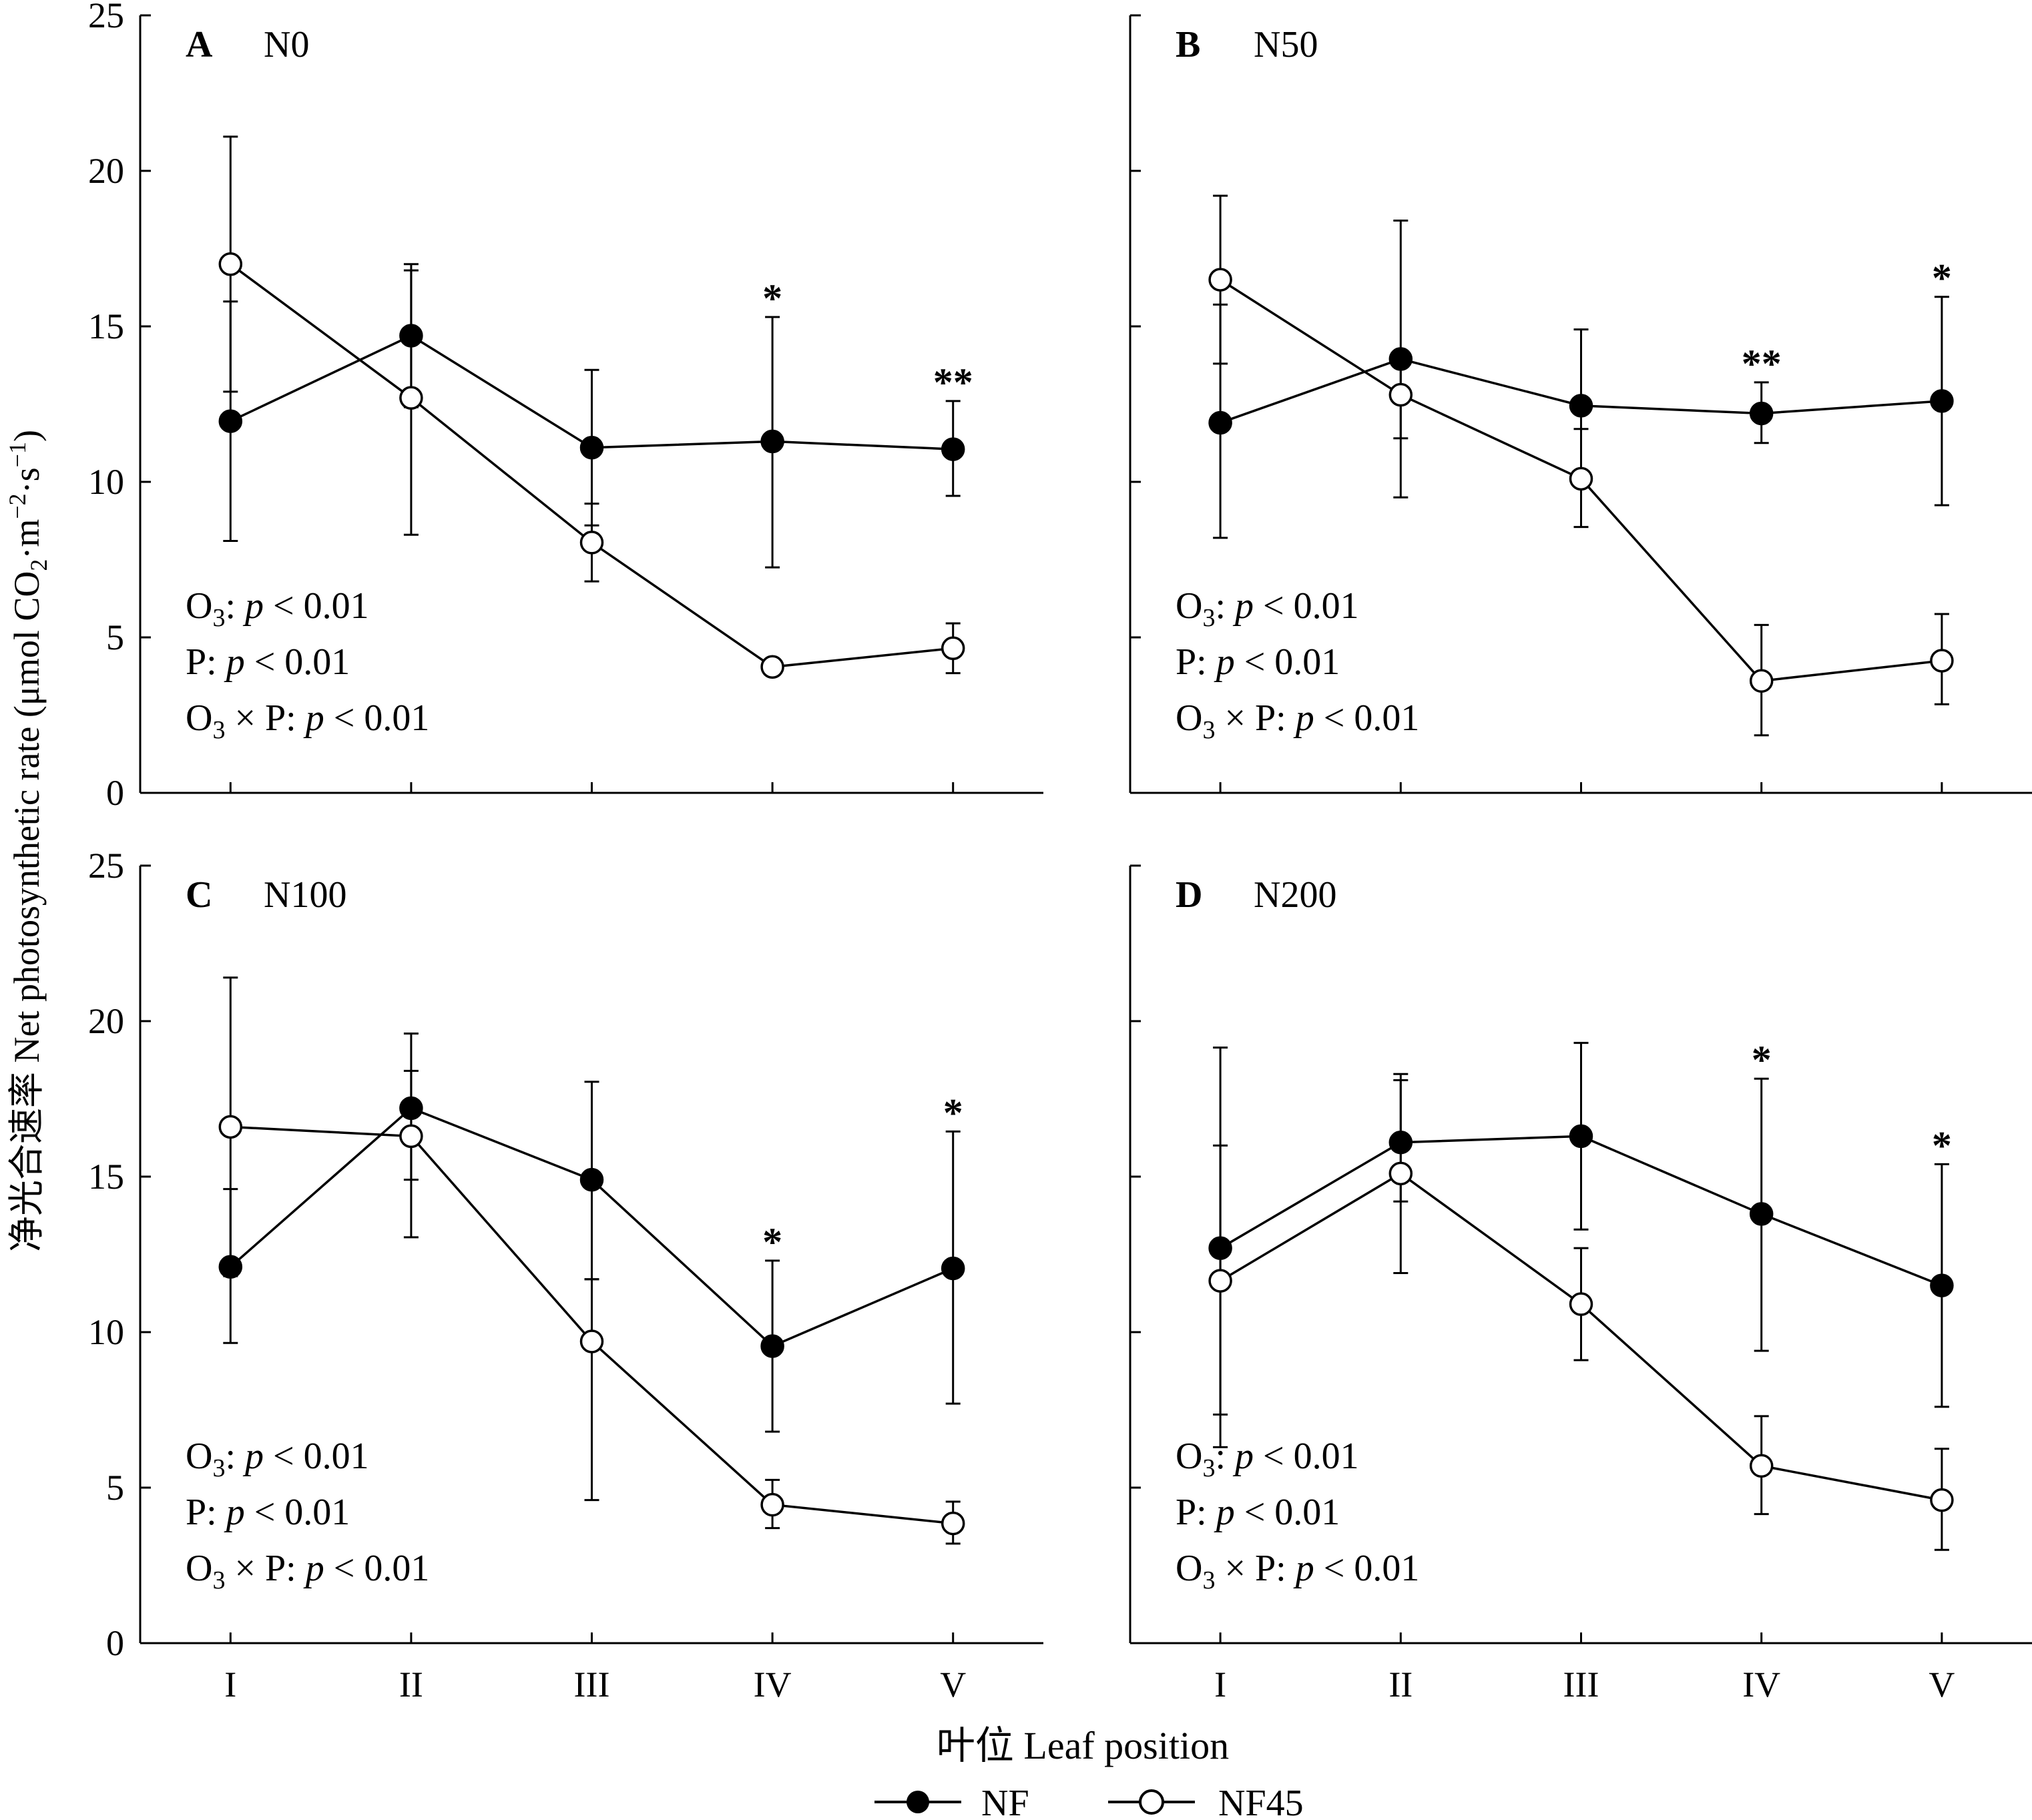  I want to click on legend: NF NF45, so click(1089, 1801).